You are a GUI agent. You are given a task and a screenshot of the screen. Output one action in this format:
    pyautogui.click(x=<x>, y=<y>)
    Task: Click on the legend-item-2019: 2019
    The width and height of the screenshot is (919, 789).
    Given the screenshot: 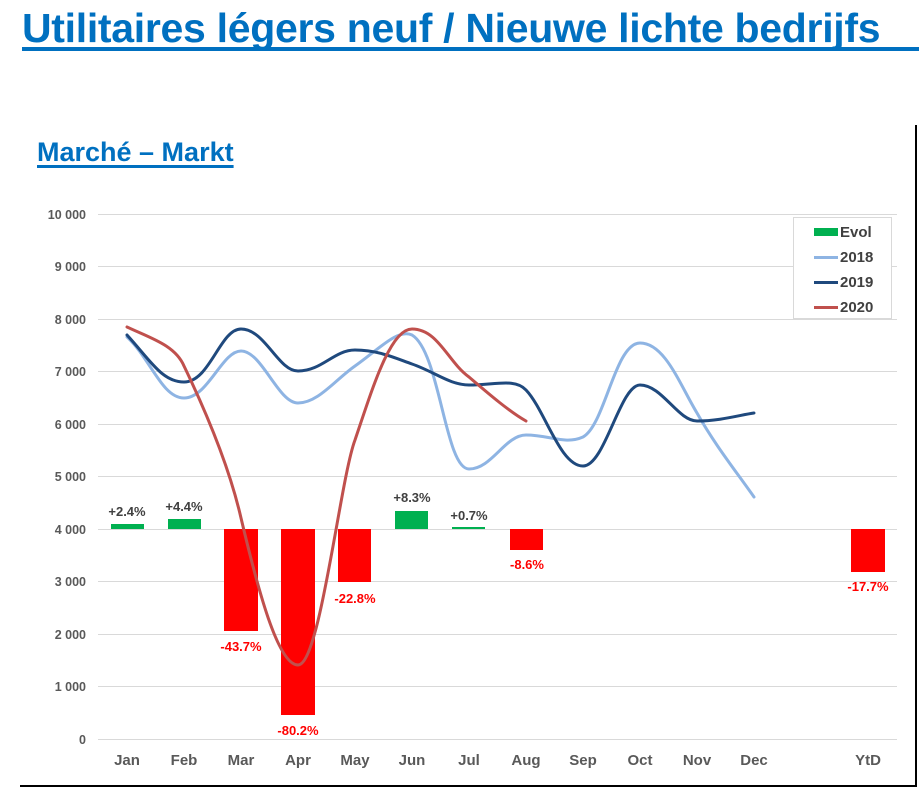 What is the action you would take?
    pyautogui.click(x=843, y=282)
    